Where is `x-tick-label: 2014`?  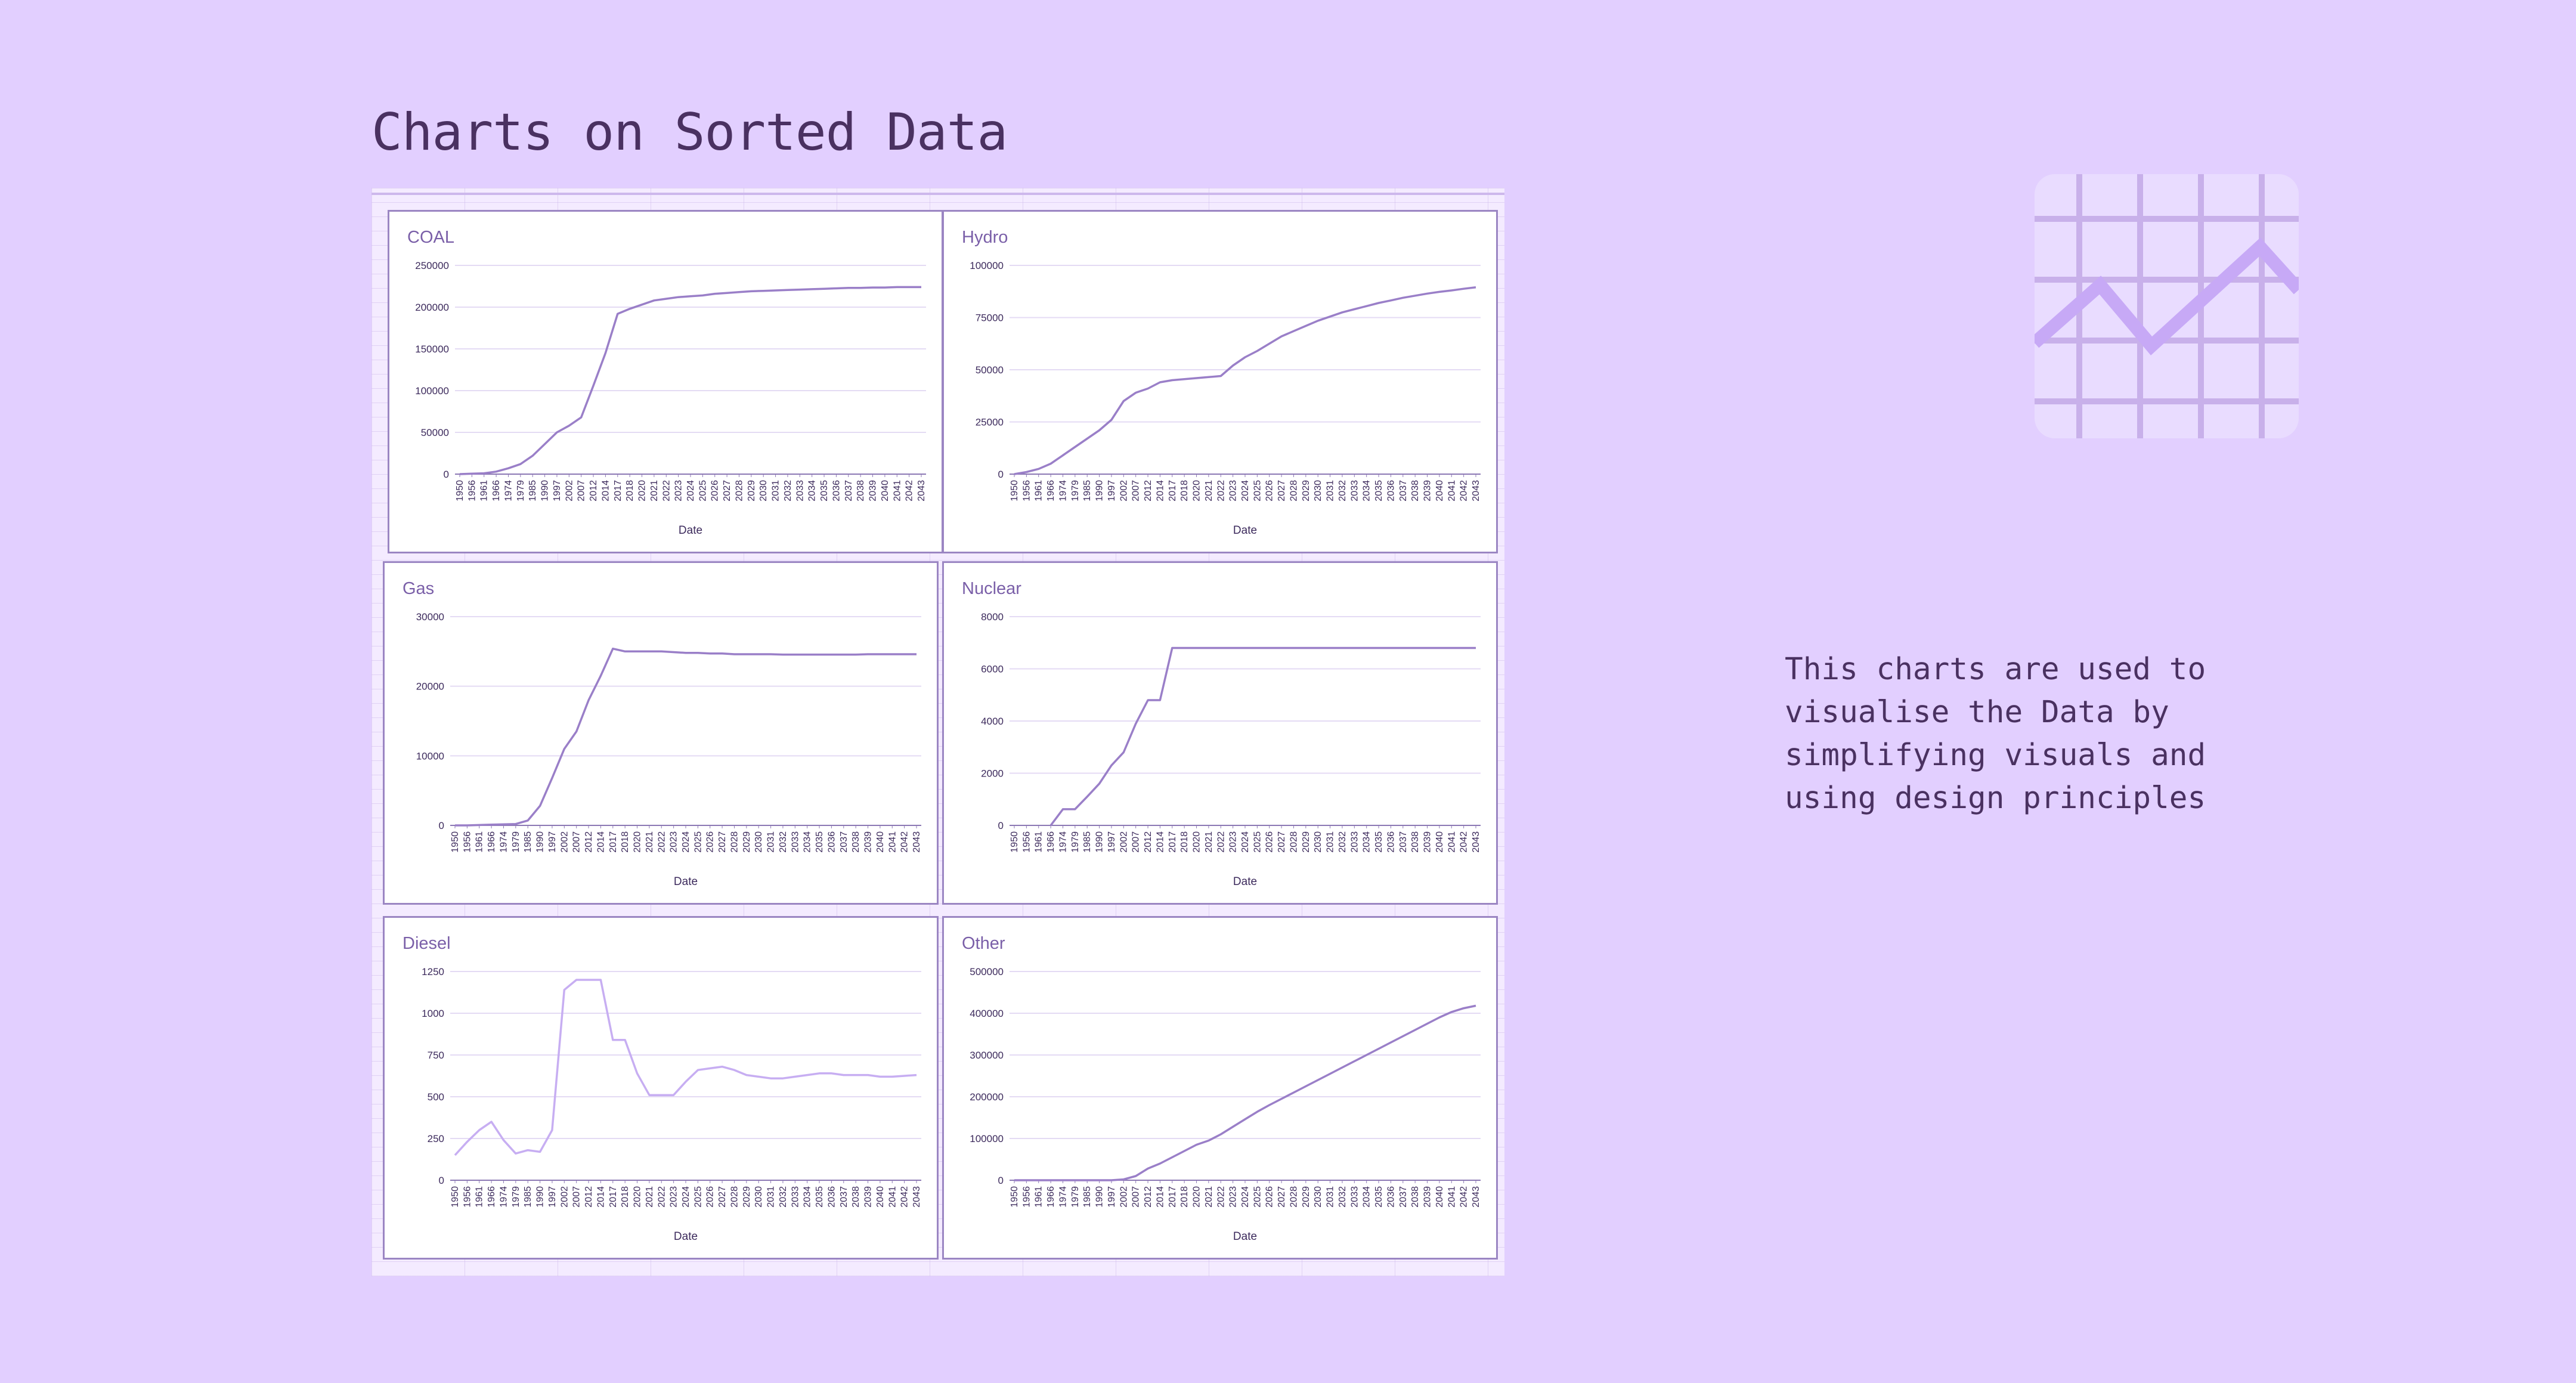 x-tick-label: 2014 is located at coordinates (1160, 842).